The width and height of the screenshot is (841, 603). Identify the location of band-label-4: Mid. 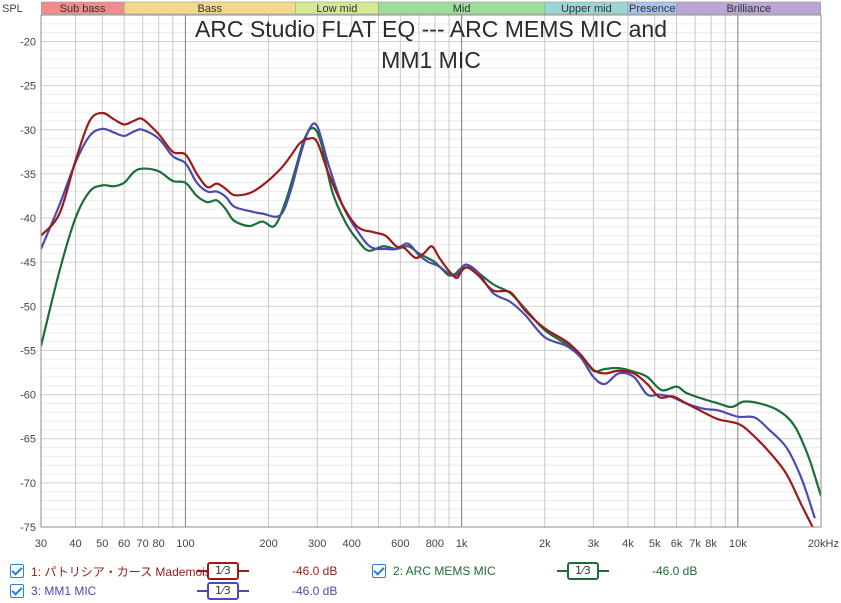
(462, 9).